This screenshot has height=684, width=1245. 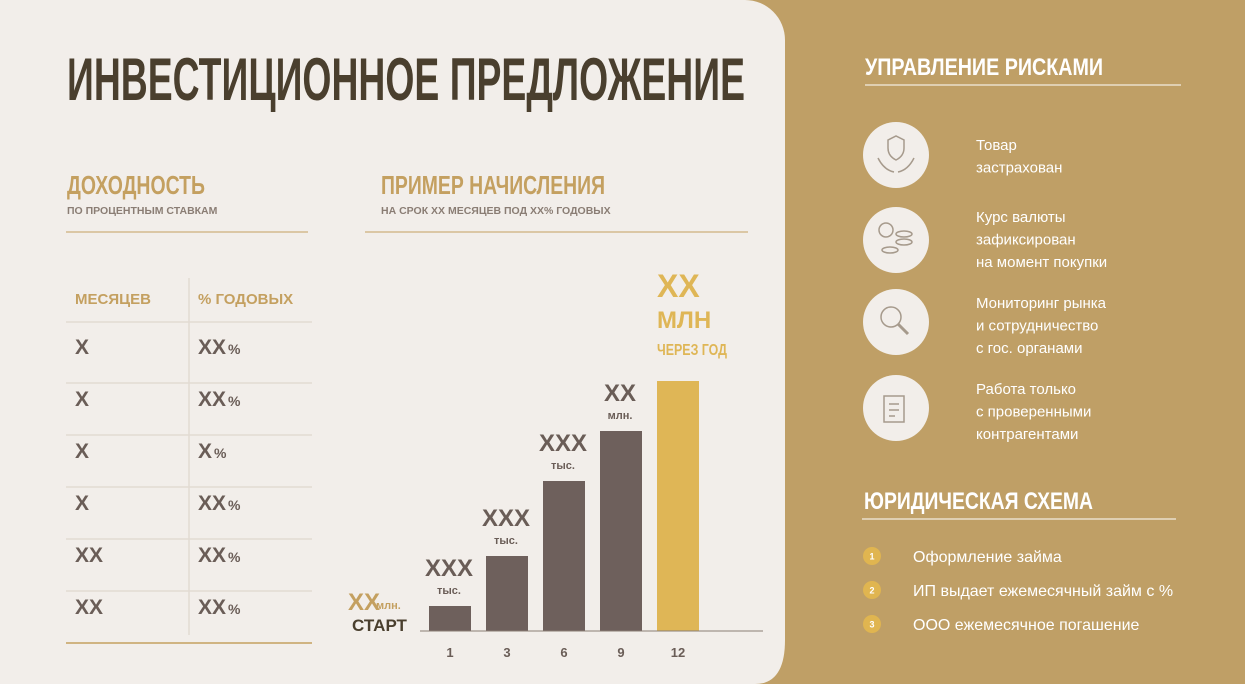 What do you see at coordinates (406, 79) in the screenshot?
I see `page-title: ИНВЕСТИЦИОННОЕ ПРЕДЛОЖЕНИЕ` at bounding box center [406, 79].